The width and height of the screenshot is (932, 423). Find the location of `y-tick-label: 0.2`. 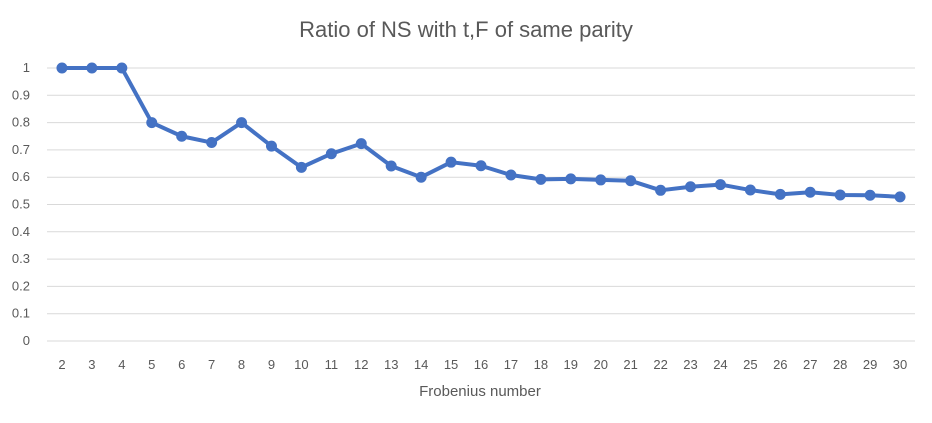

y-tick-label: 0.2 is located at coordinates (21, 285).